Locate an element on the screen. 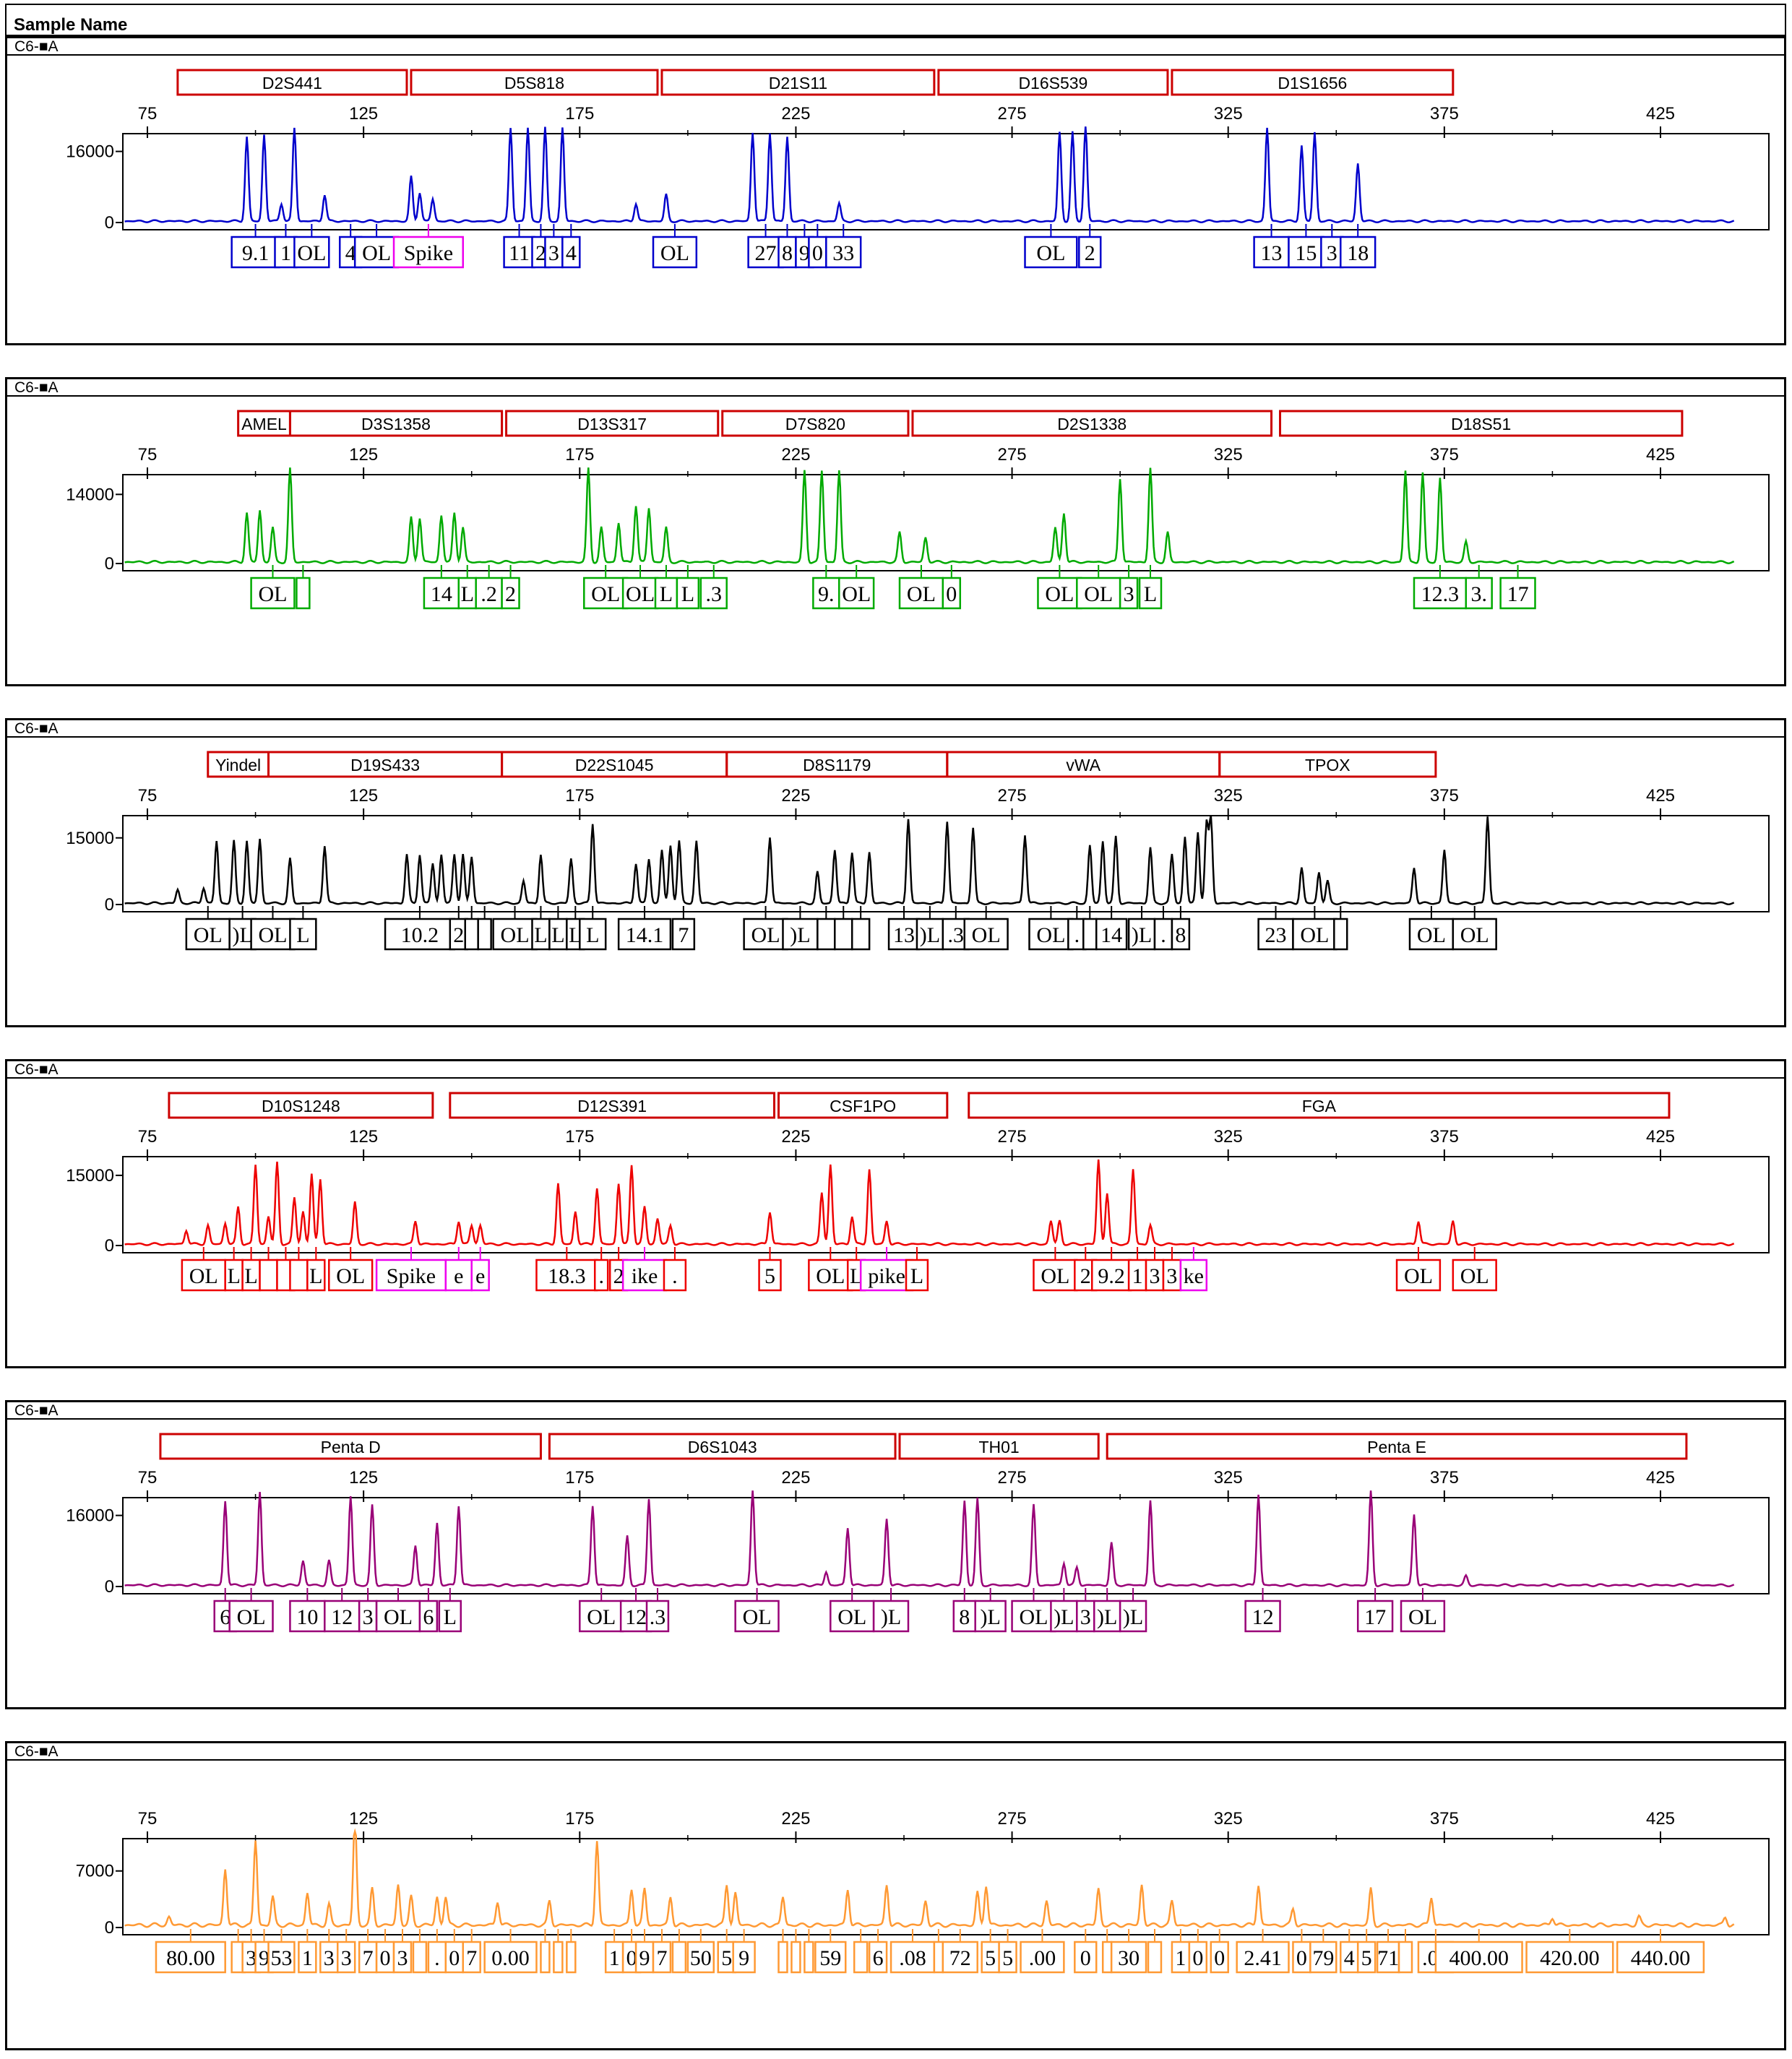  allele-call-label: 2 is located at coordinates (1085, 1276).